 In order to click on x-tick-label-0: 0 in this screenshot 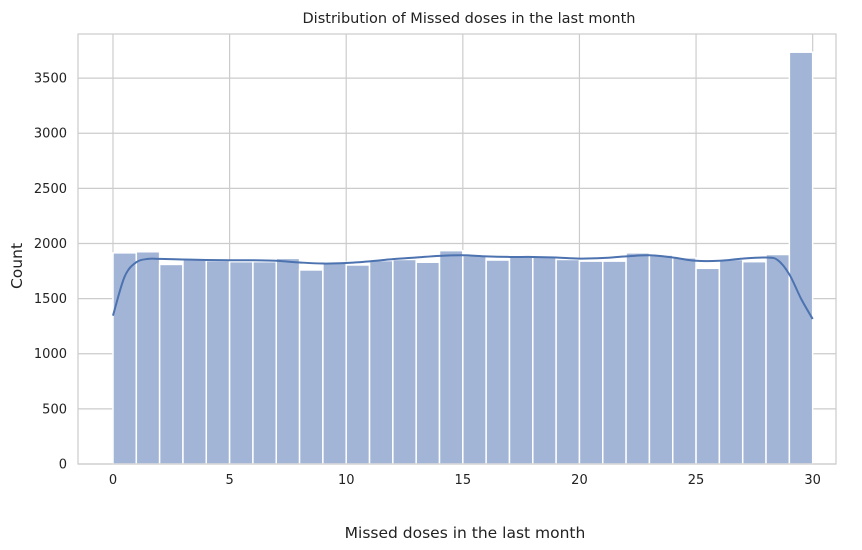, I will do `click(113, 480)`.